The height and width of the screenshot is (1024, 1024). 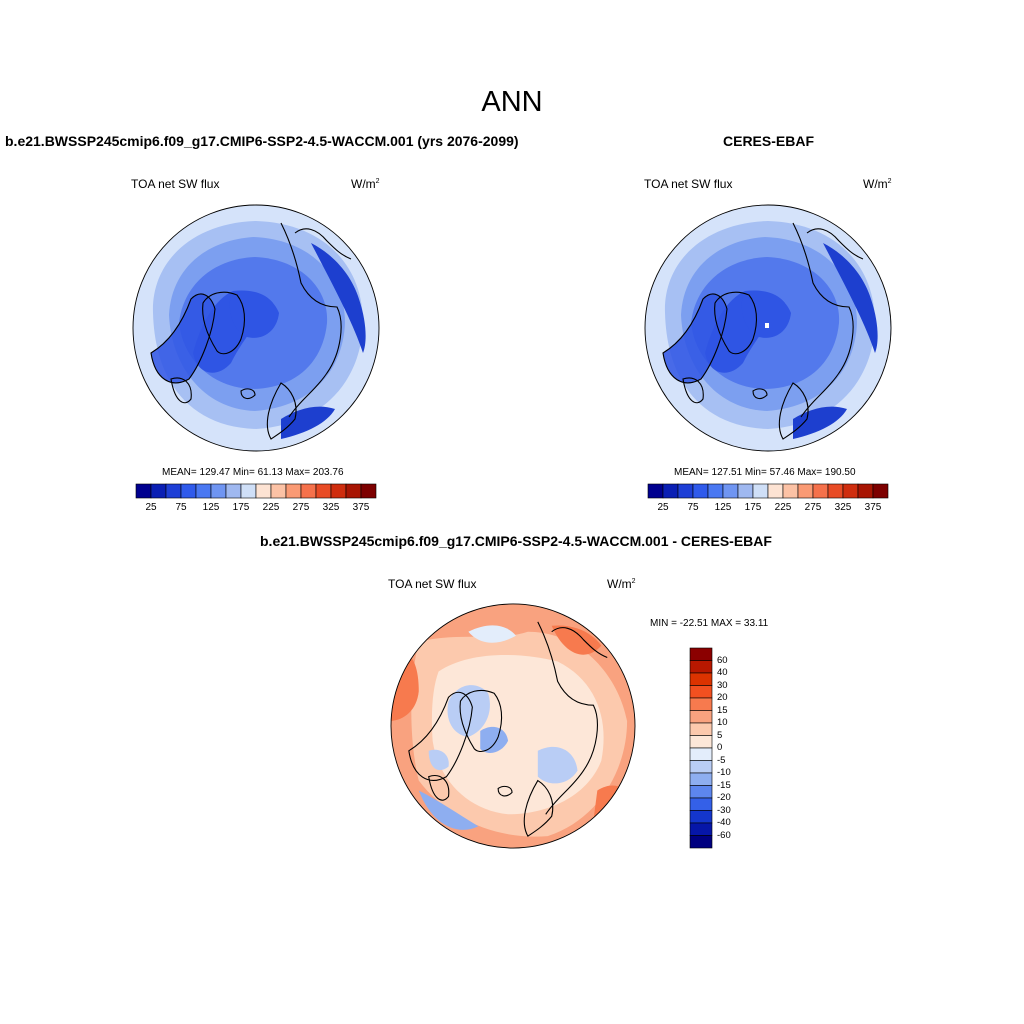 I want to click on model-colorbar, so click(x=256, y=491).